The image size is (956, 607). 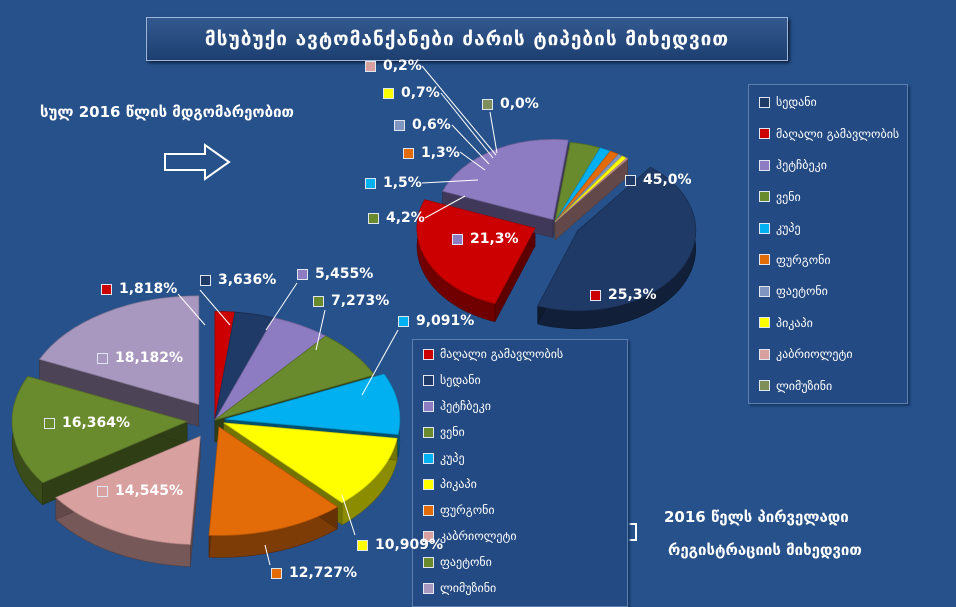 I want to click on legend2-item-0: მაღალი გამავლობის, so click(x=493, y=354).